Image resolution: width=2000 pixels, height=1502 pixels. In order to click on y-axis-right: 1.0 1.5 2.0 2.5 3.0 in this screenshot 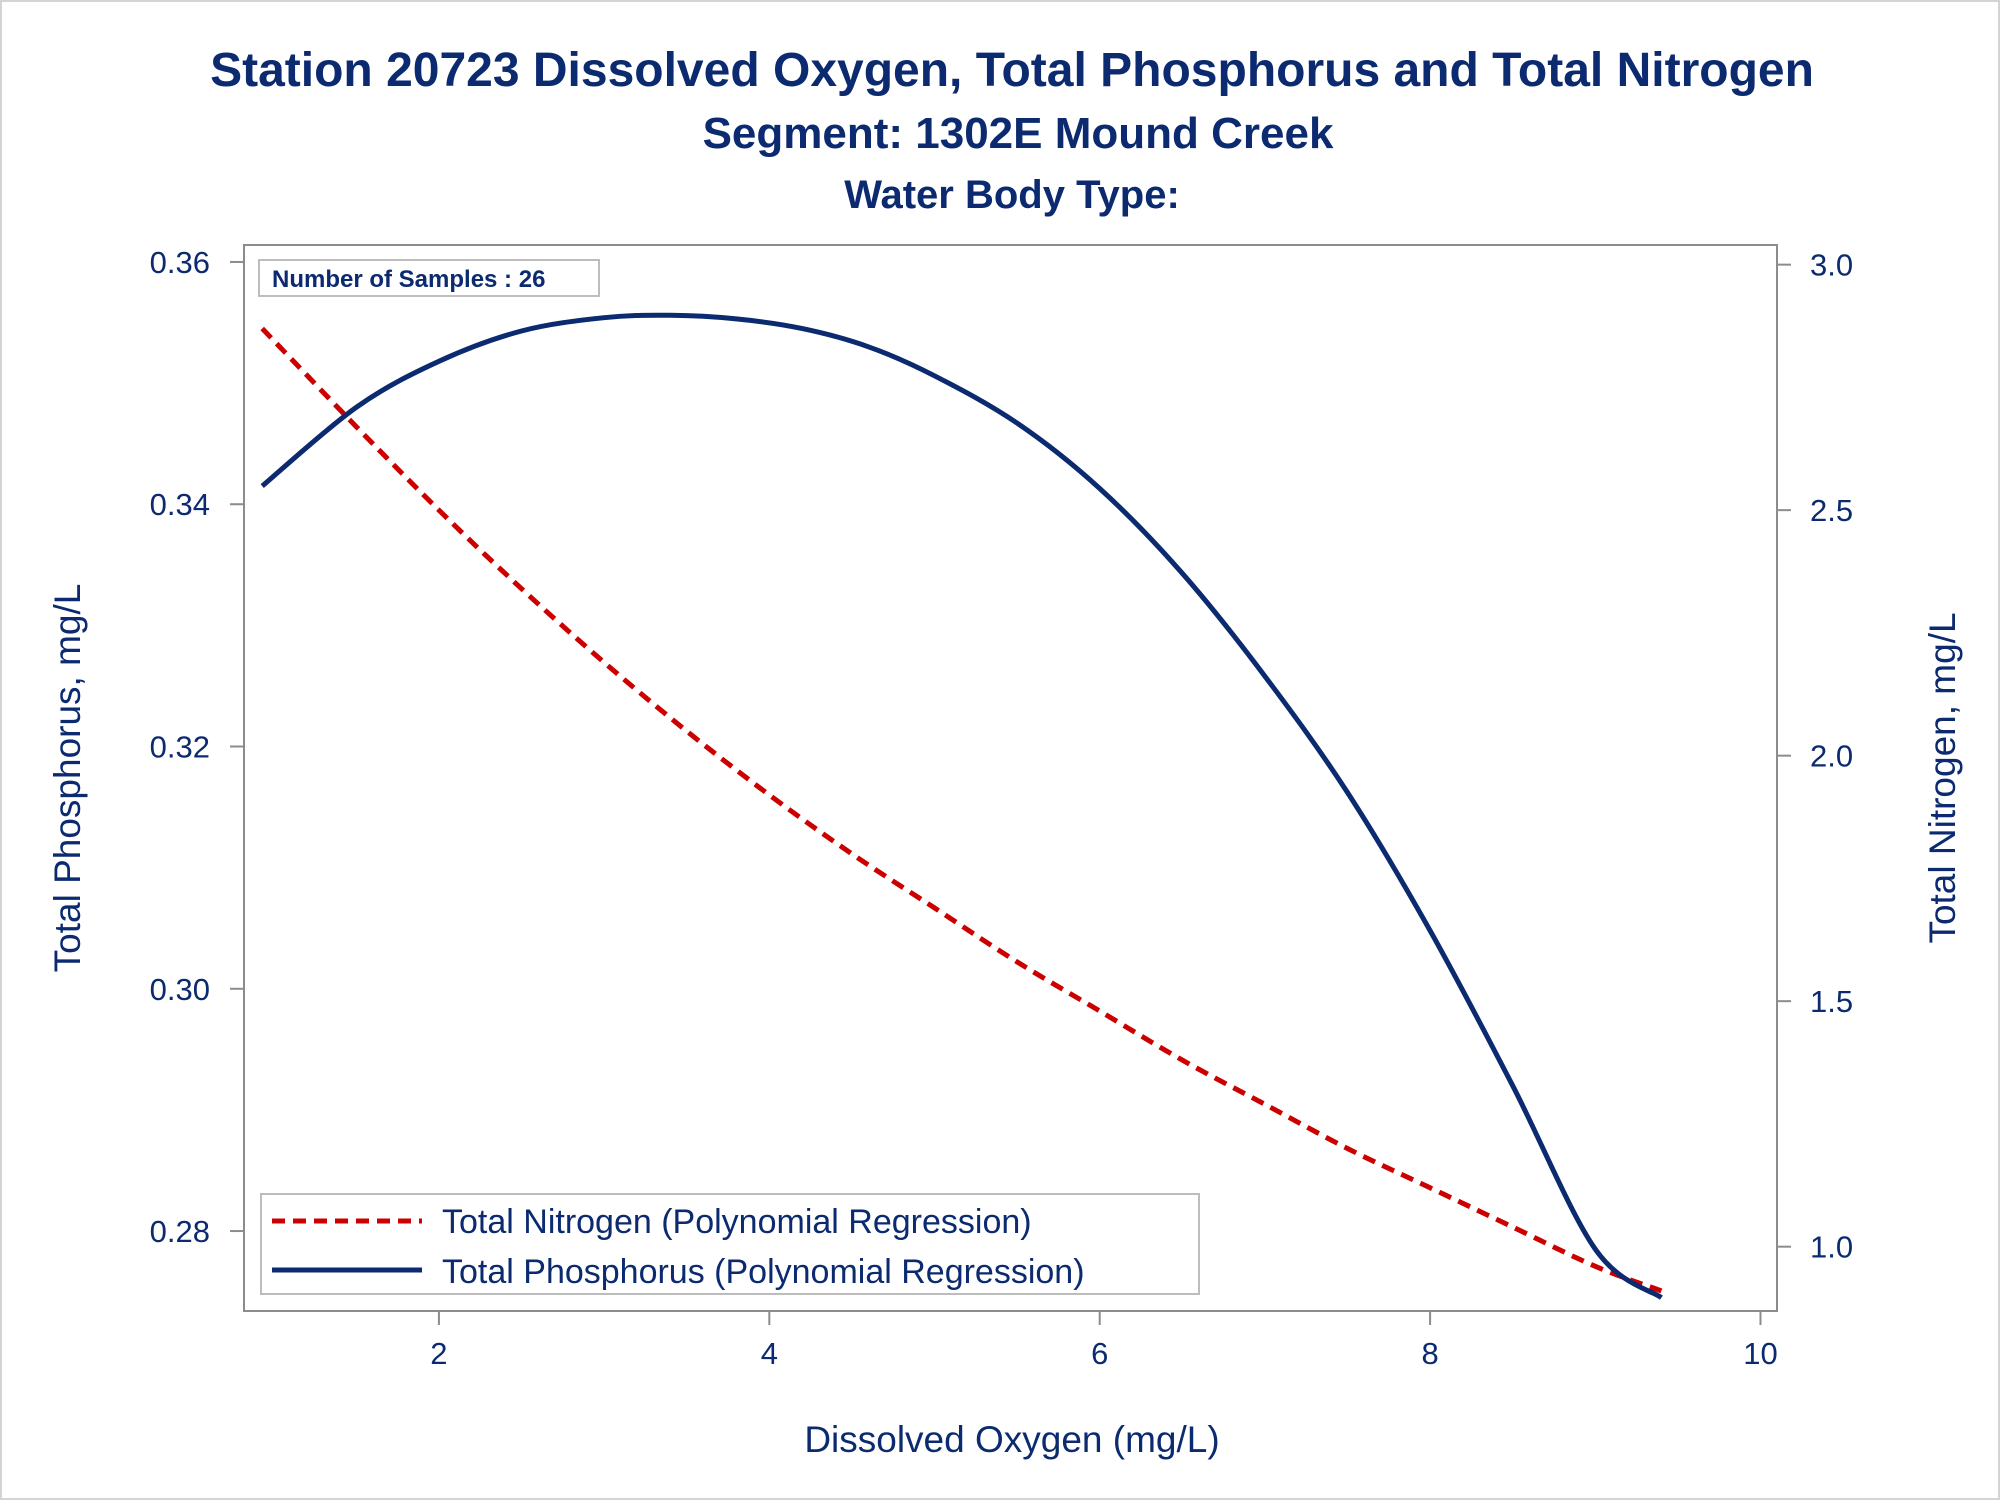, I will do `click(1815, 756)`.